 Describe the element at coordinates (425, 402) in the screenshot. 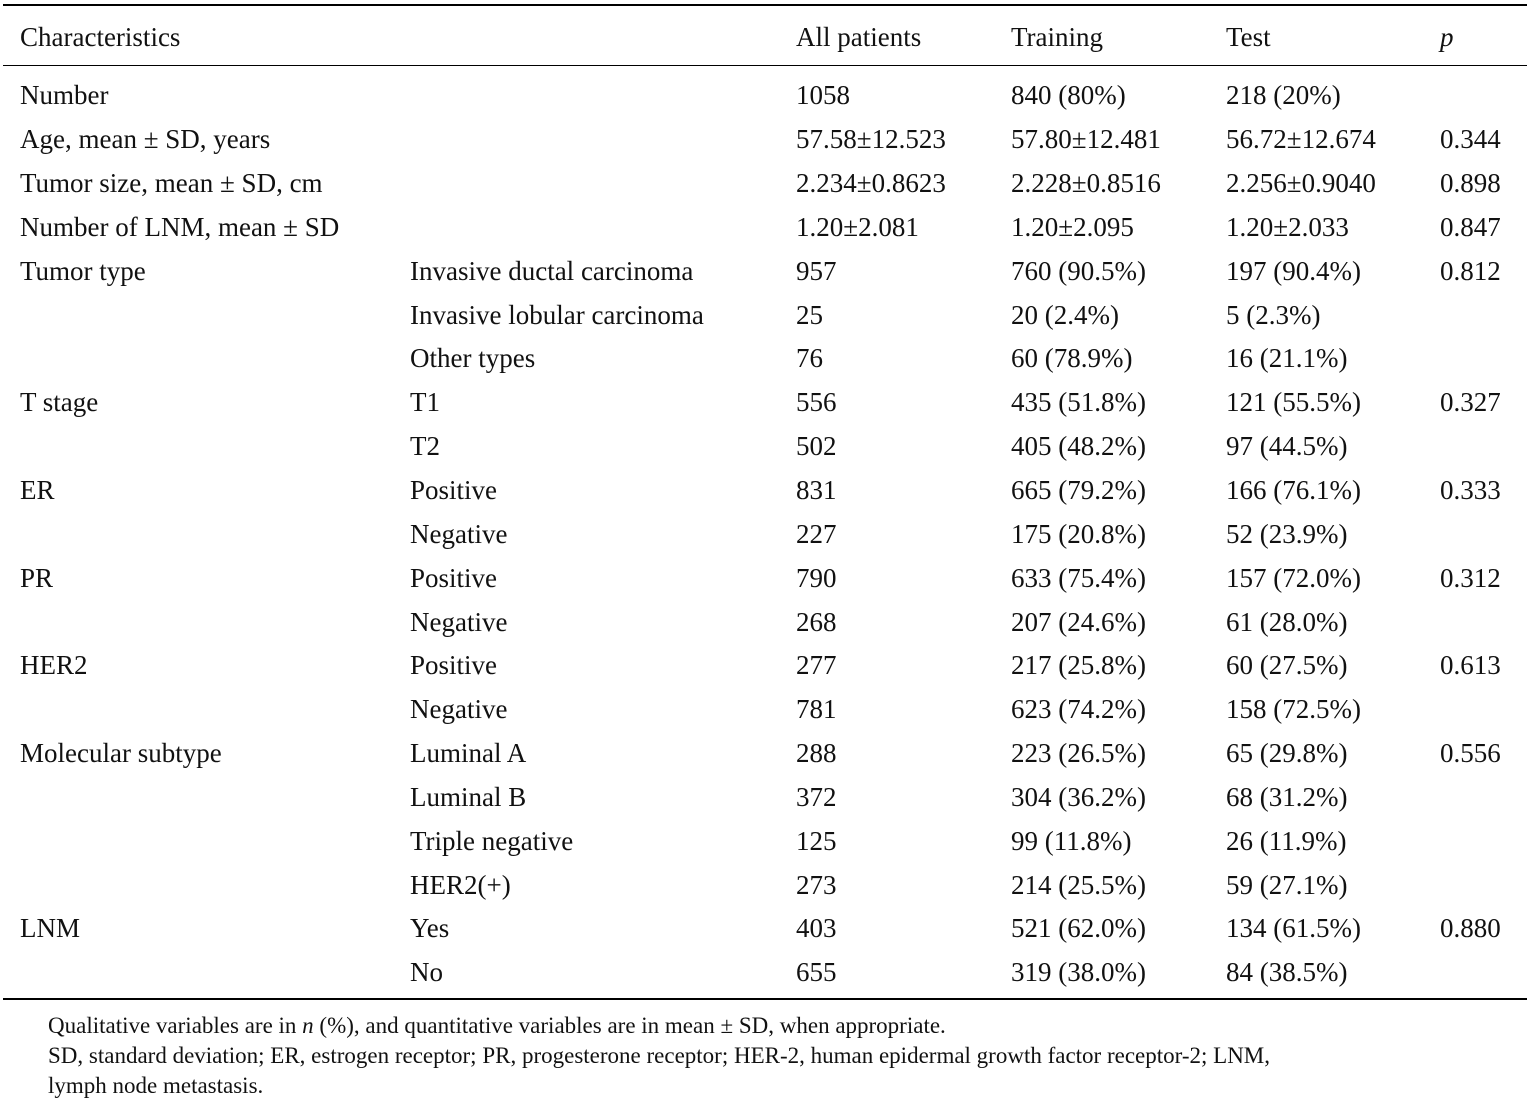

I see `cell-subgroup: T1` at that location.